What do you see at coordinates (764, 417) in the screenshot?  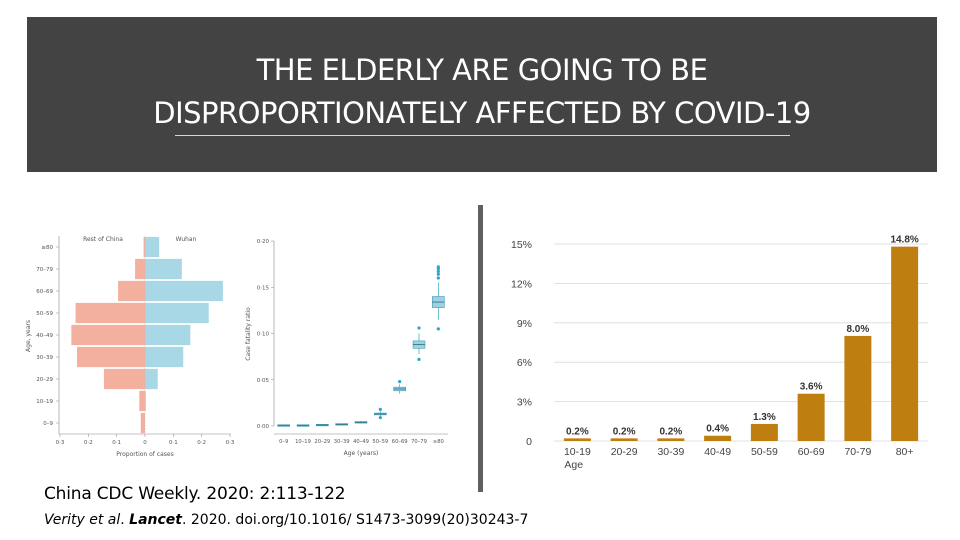 I see `bar-data-label: 1.3%` at bounding box center [764, 417].